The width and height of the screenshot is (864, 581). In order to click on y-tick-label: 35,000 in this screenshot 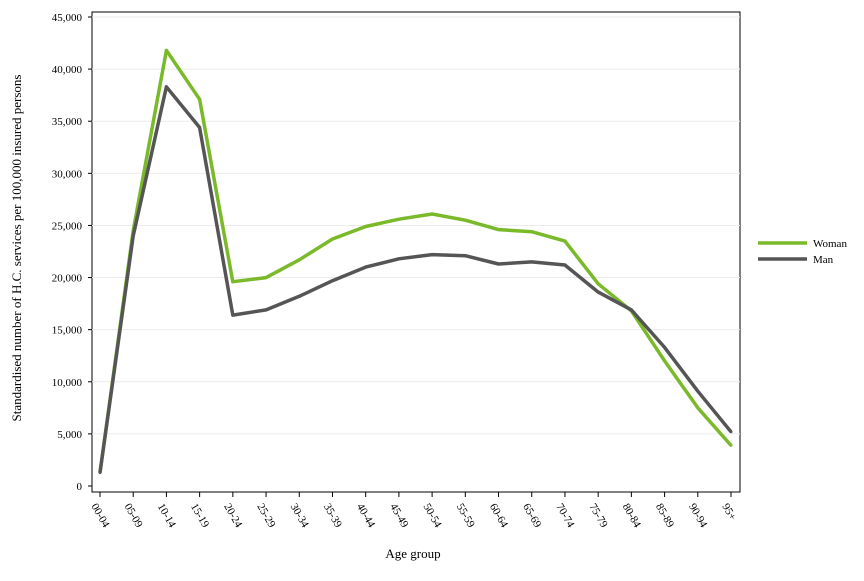, I will do `click(67, 122)`.